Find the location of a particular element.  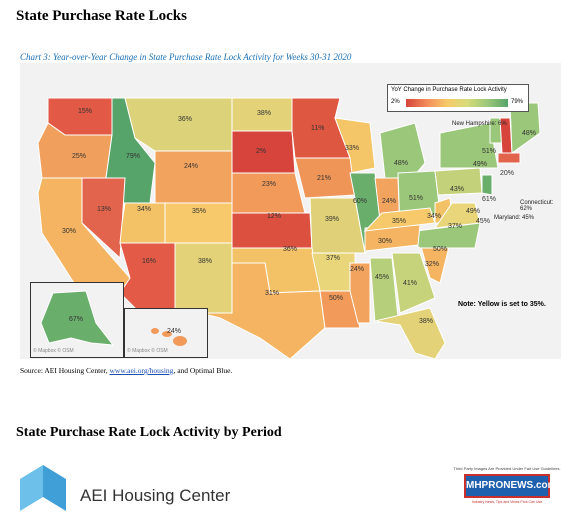

label-in: 24% is located at coordinates (389, 201).